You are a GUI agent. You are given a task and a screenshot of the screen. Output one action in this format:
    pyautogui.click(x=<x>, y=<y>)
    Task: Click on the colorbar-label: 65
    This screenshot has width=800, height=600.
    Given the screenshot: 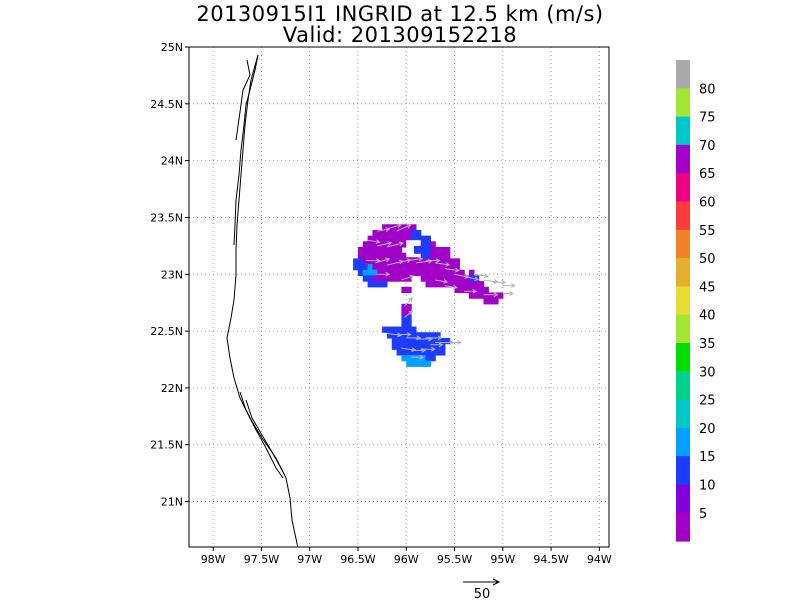 What is the action you would take?
    pyautogui.click(x=707, y=174)
    